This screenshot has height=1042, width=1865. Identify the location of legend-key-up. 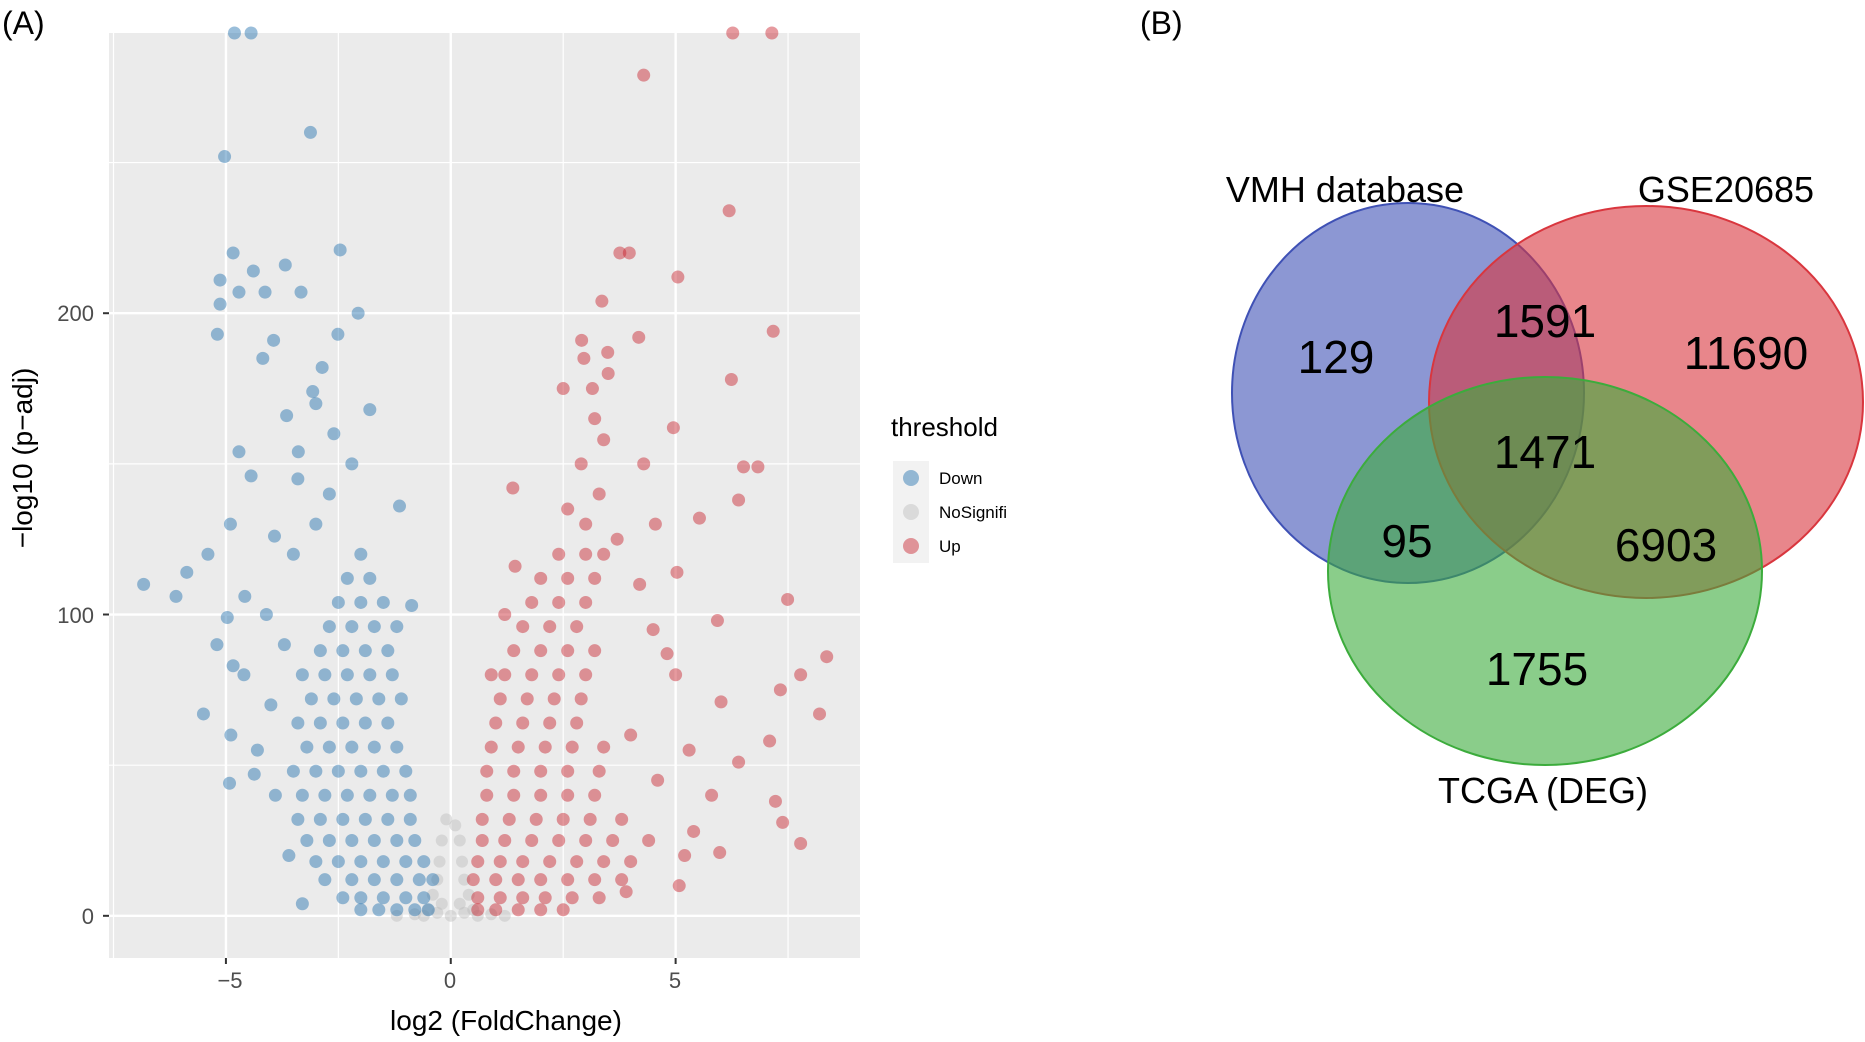
(911, 546).